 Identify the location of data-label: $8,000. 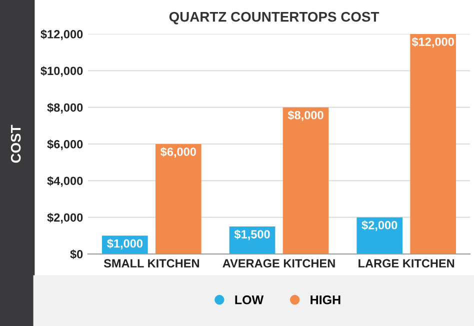
(306, 116).